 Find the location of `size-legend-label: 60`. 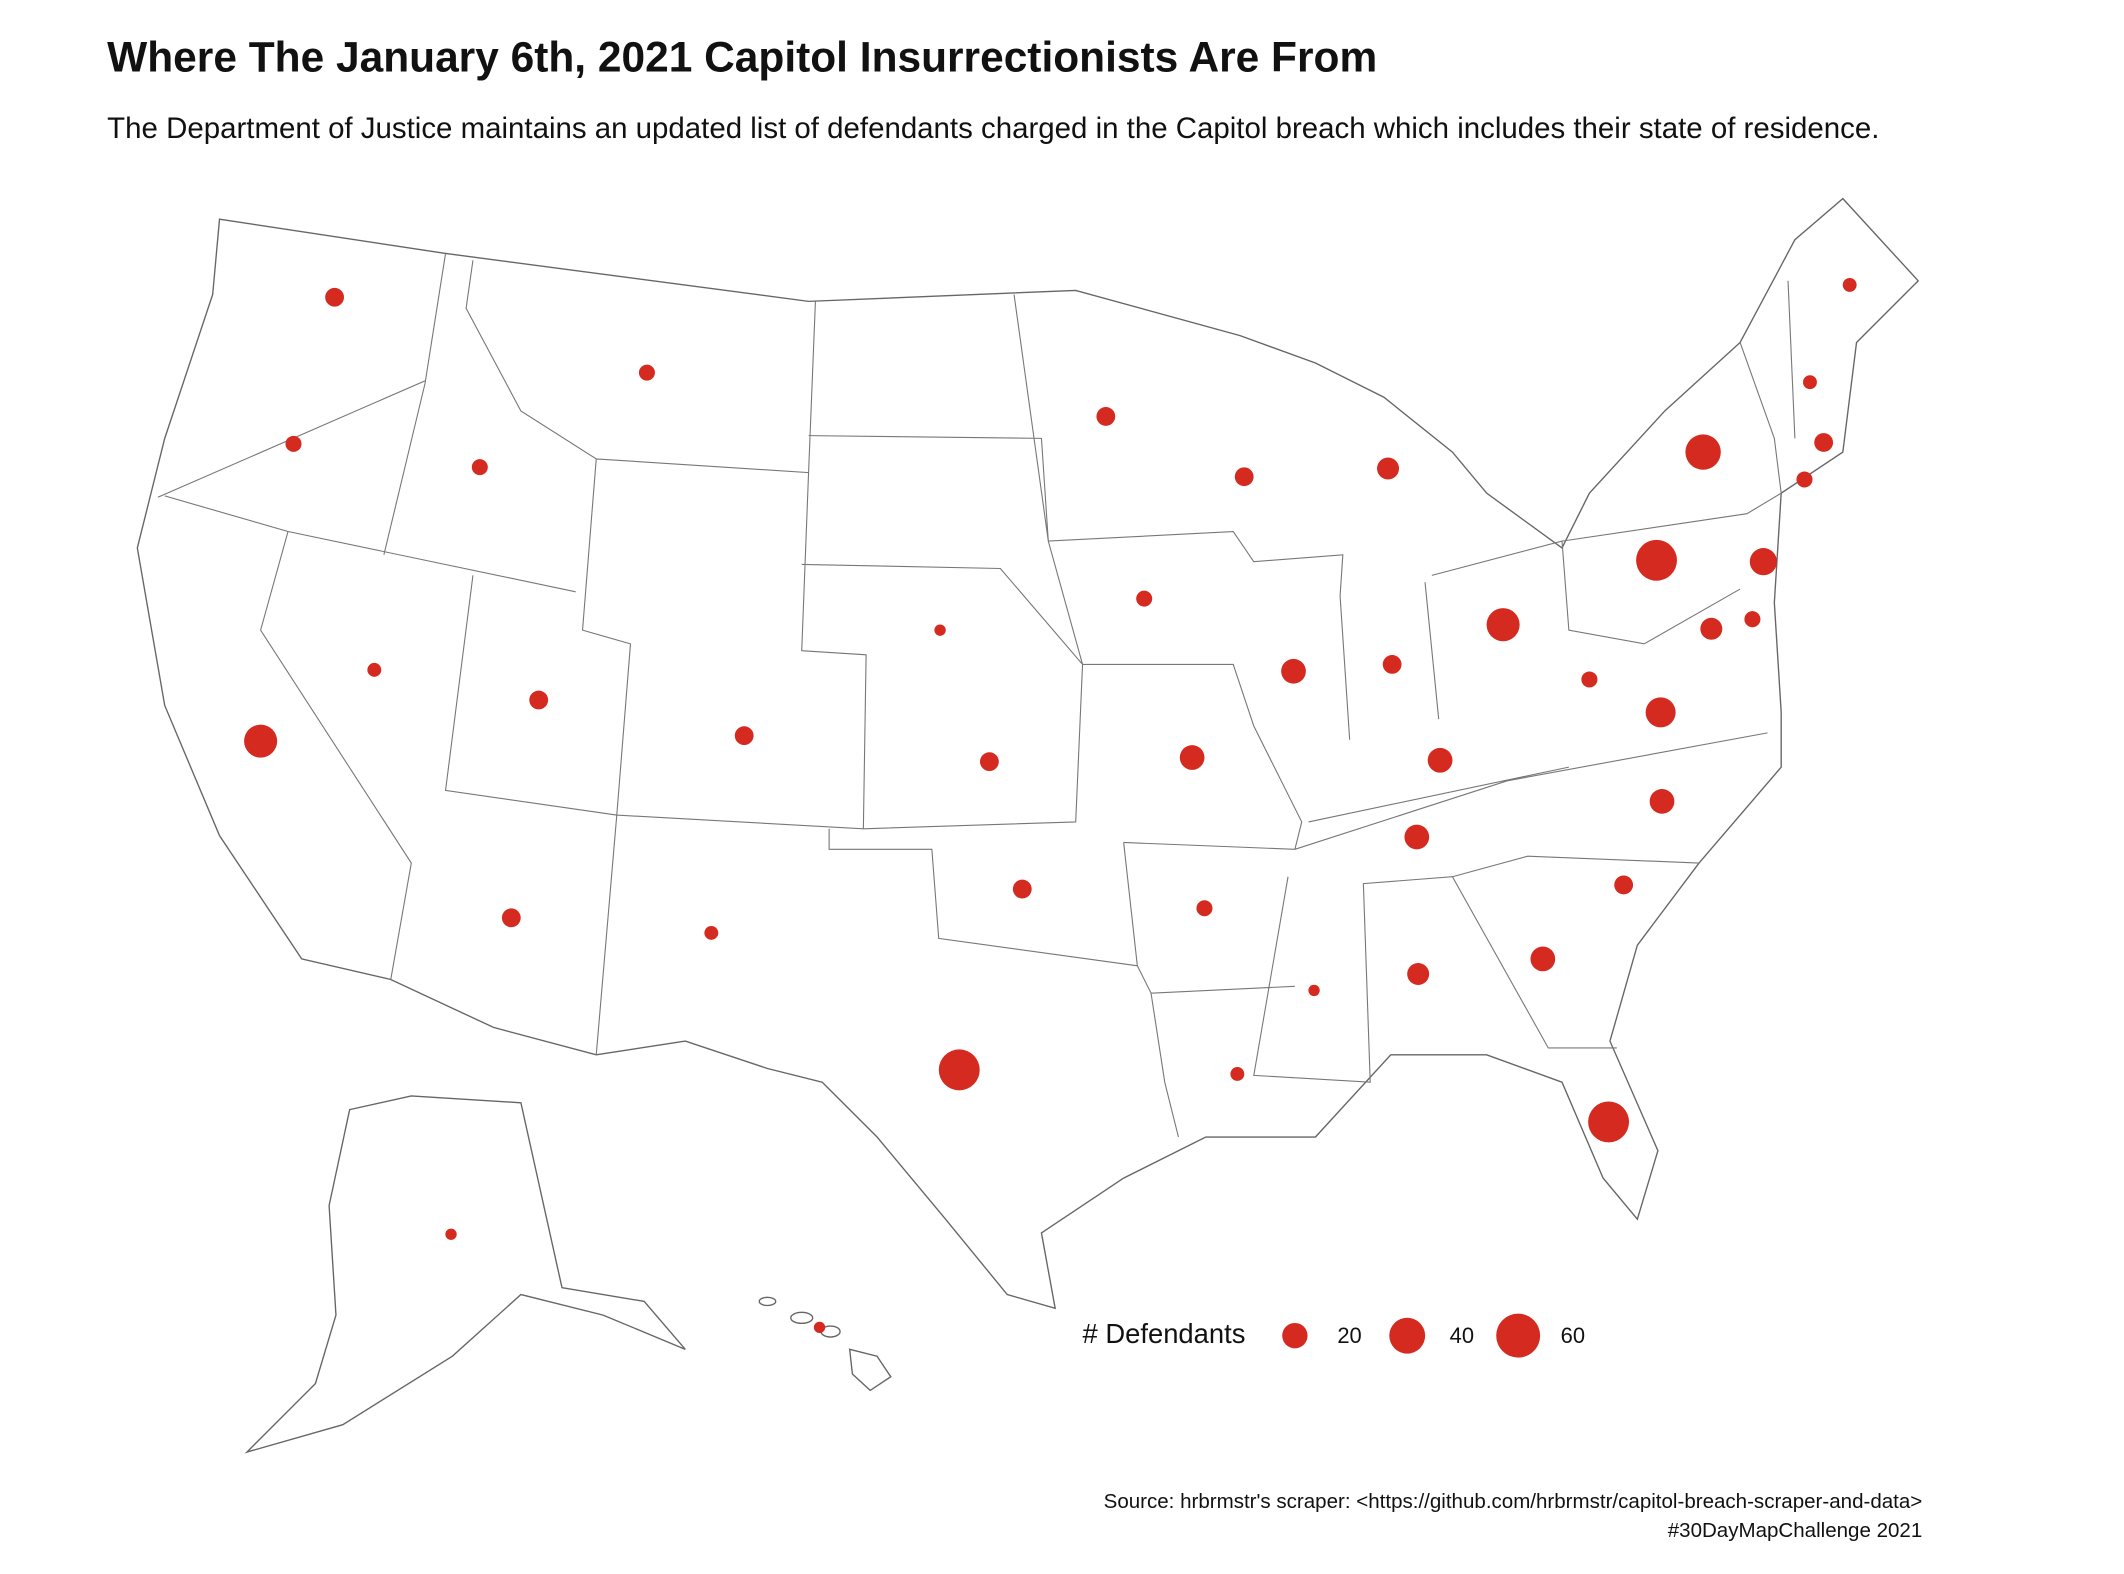

size-legend-label: 60 is located at coordinates (1573, 1335).